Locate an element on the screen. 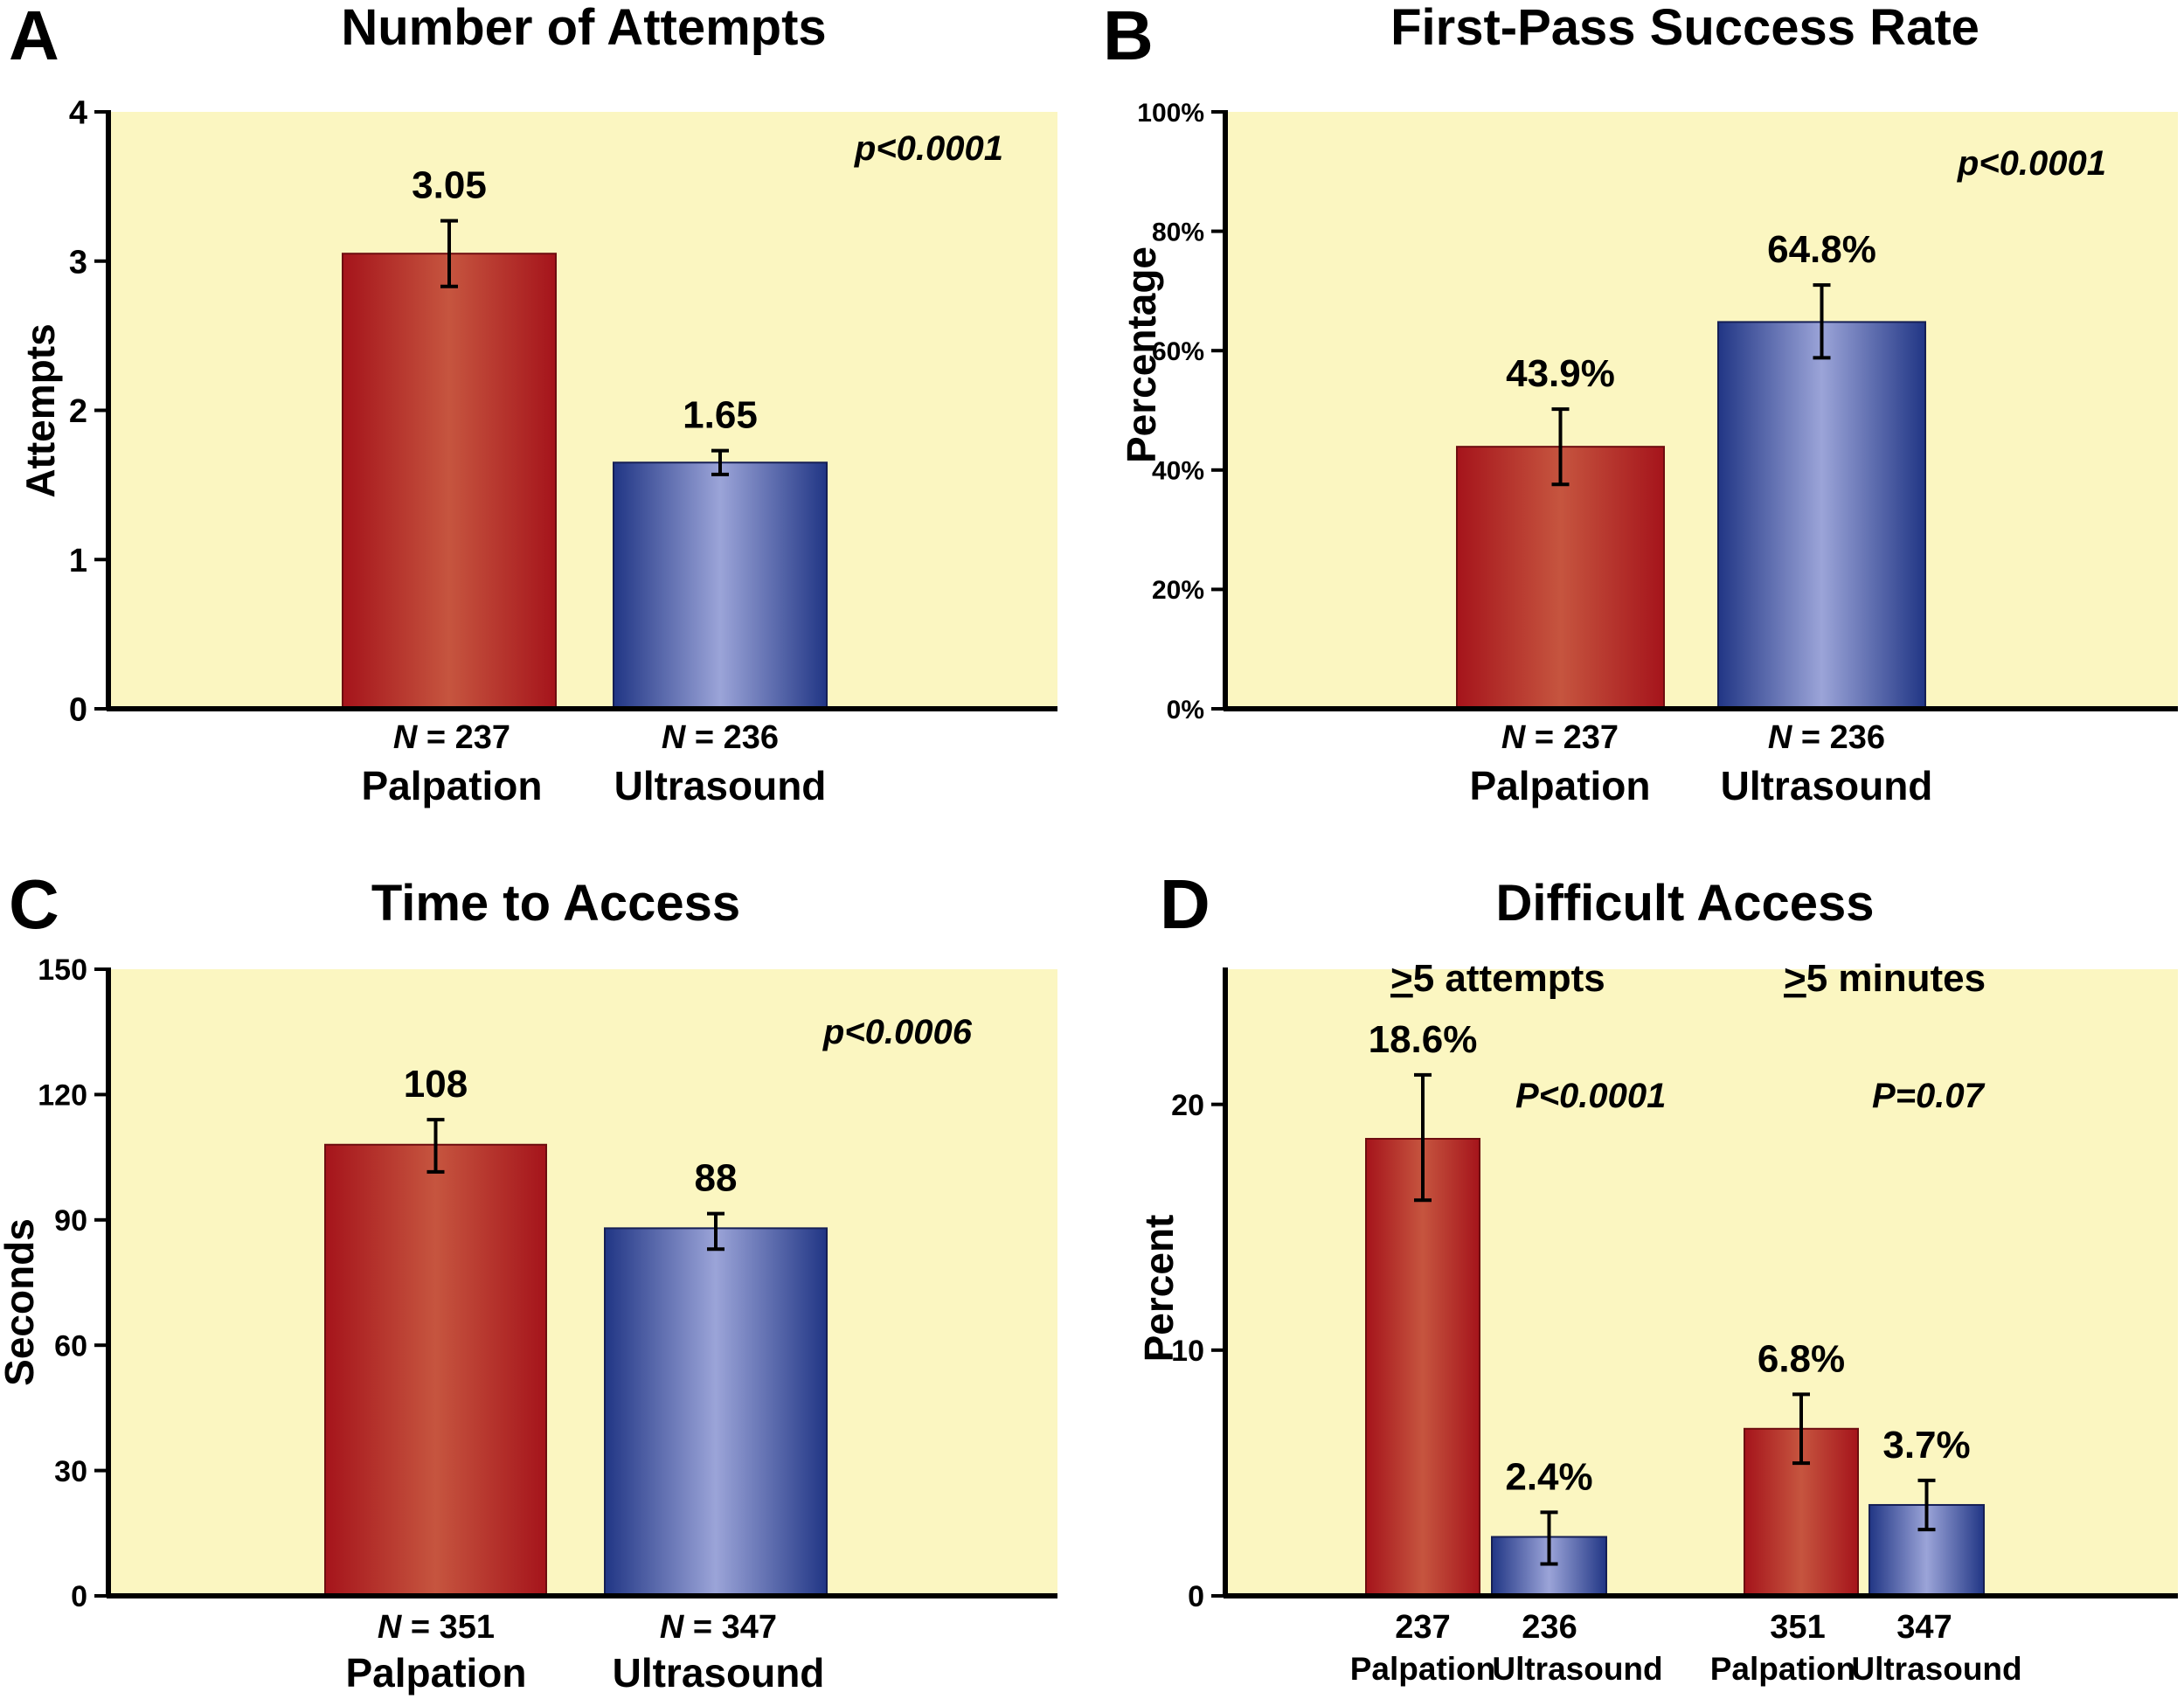  value-label: 2.4% is located at coordinates (1548, 1476).